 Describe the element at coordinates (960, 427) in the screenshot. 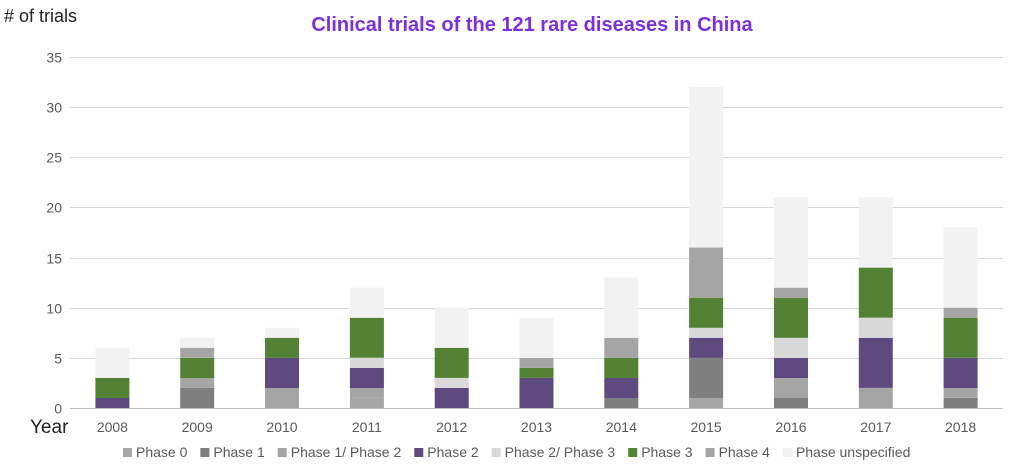

I see `x-tick-label: 2018` at that location.